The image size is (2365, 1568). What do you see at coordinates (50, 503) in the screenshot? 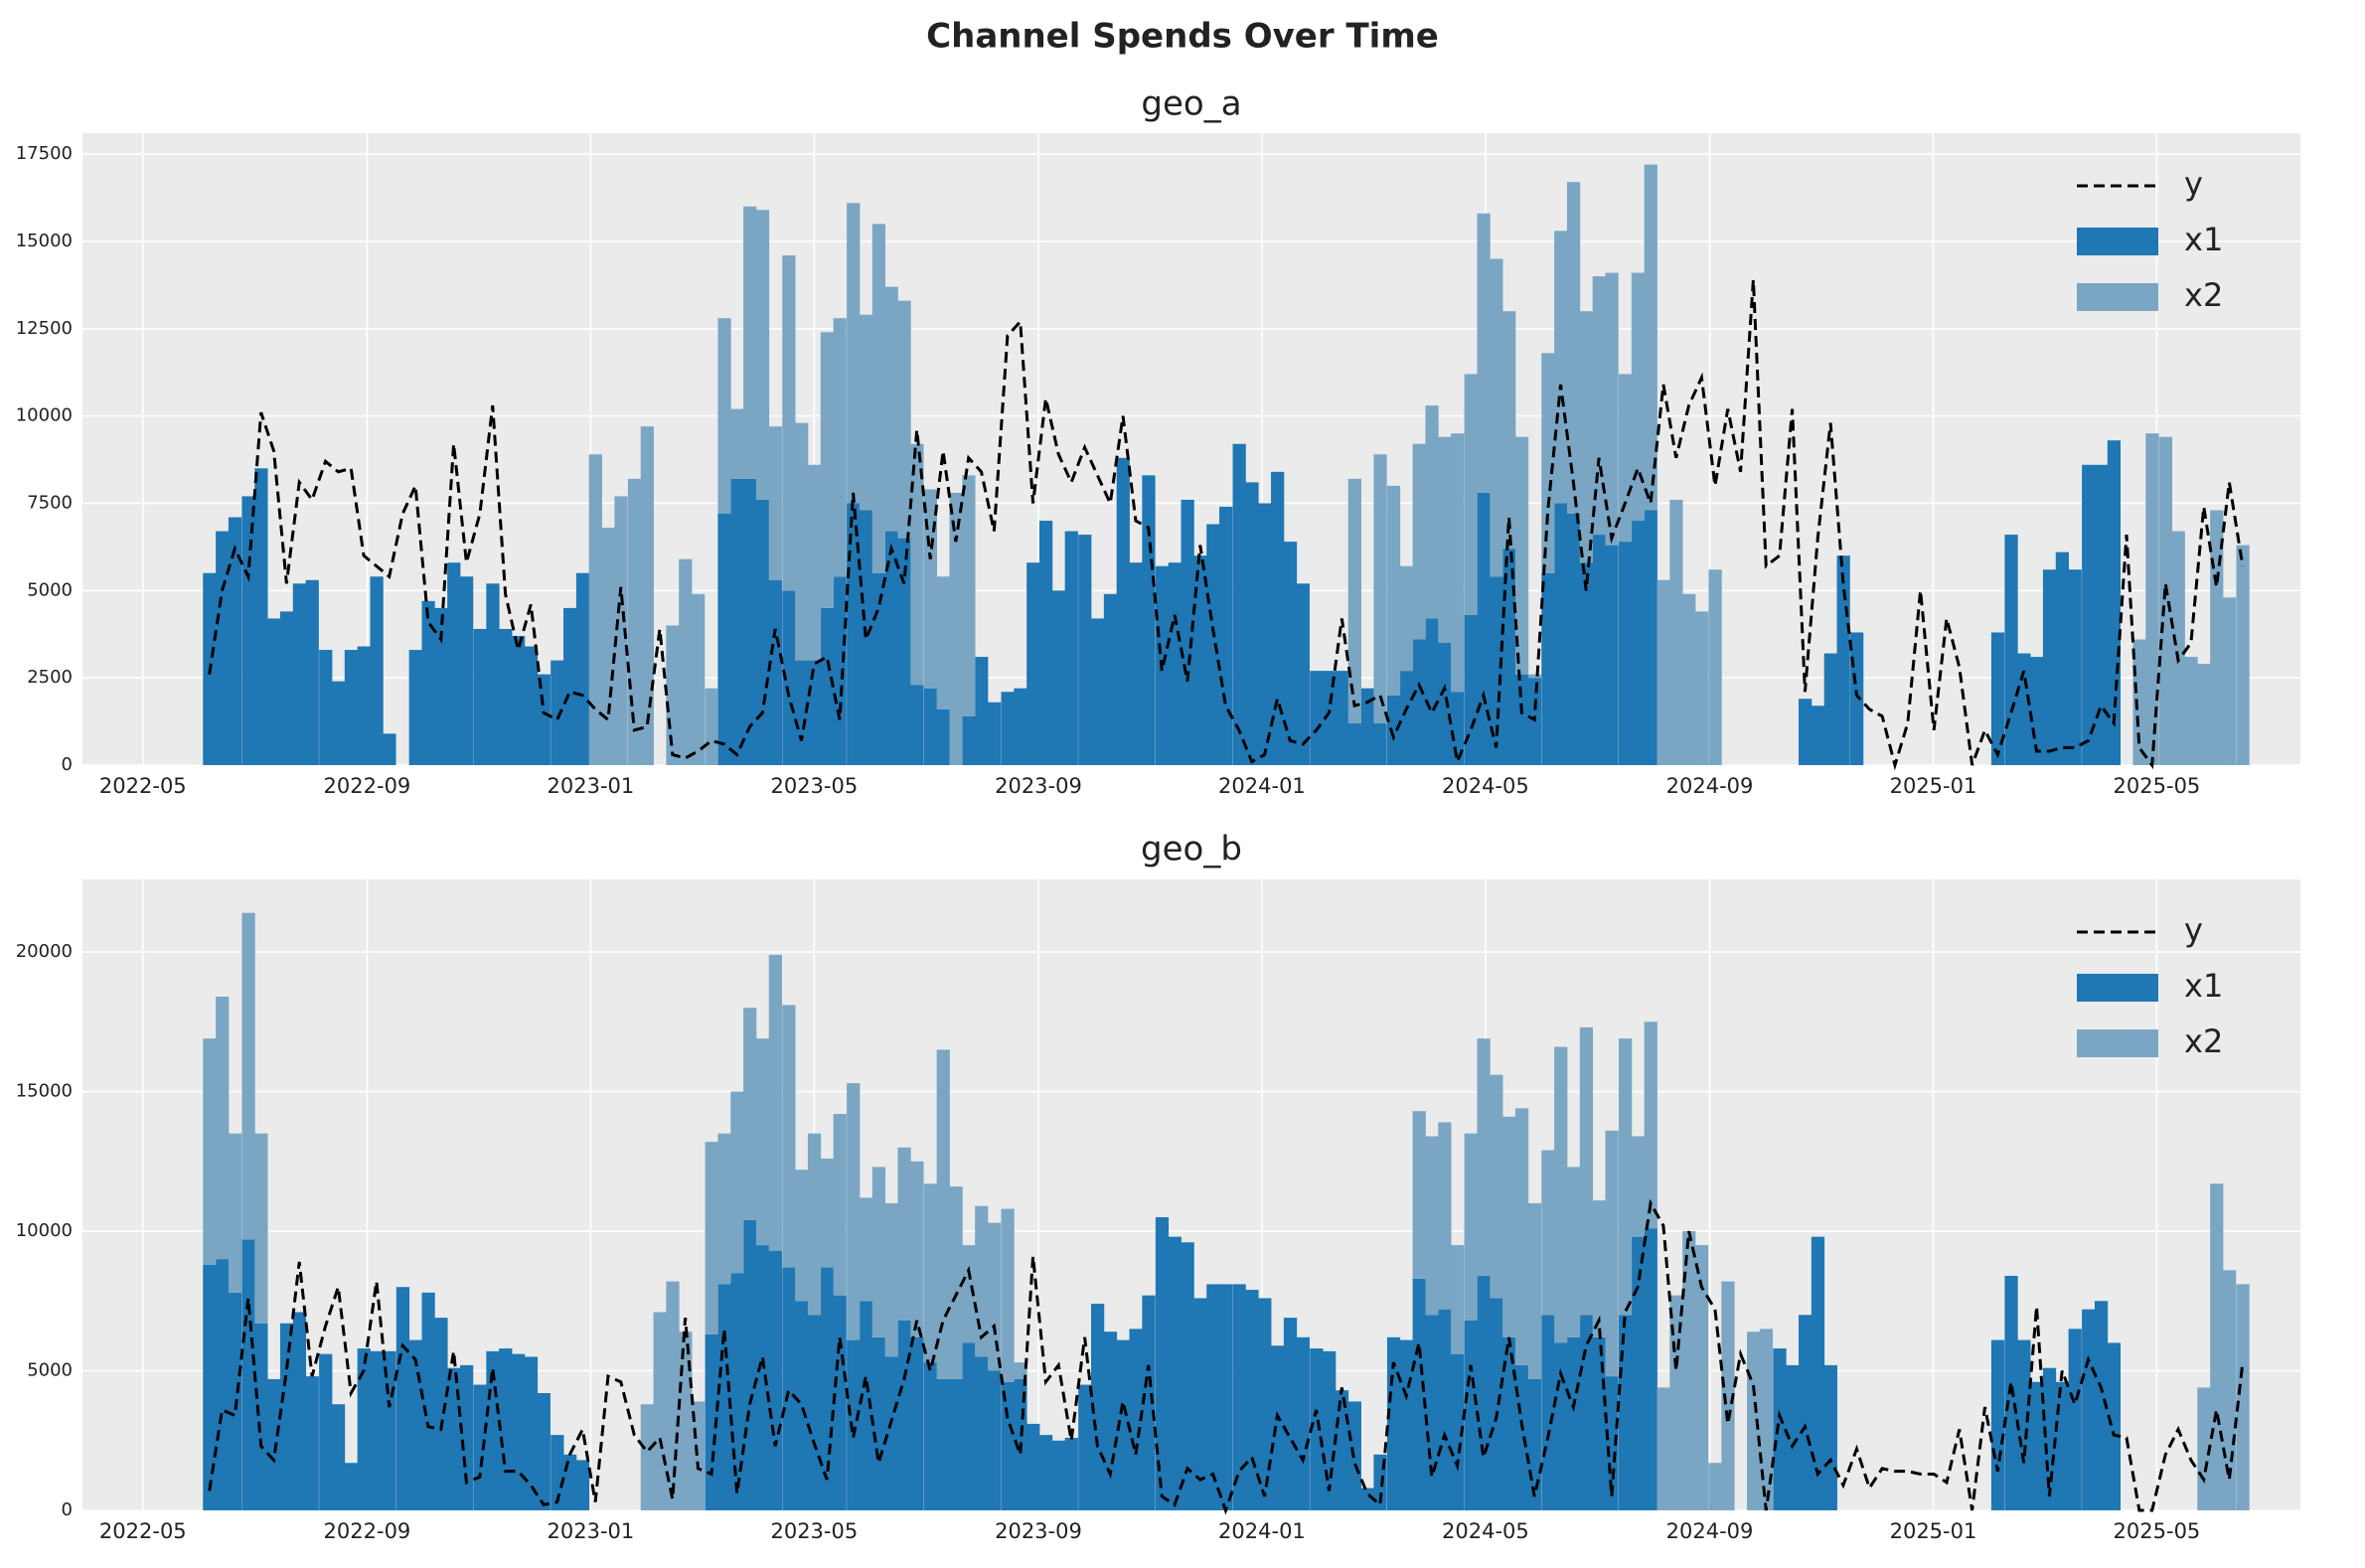
I see `y-tick-label: 7500` at bounding box center [50, 503].